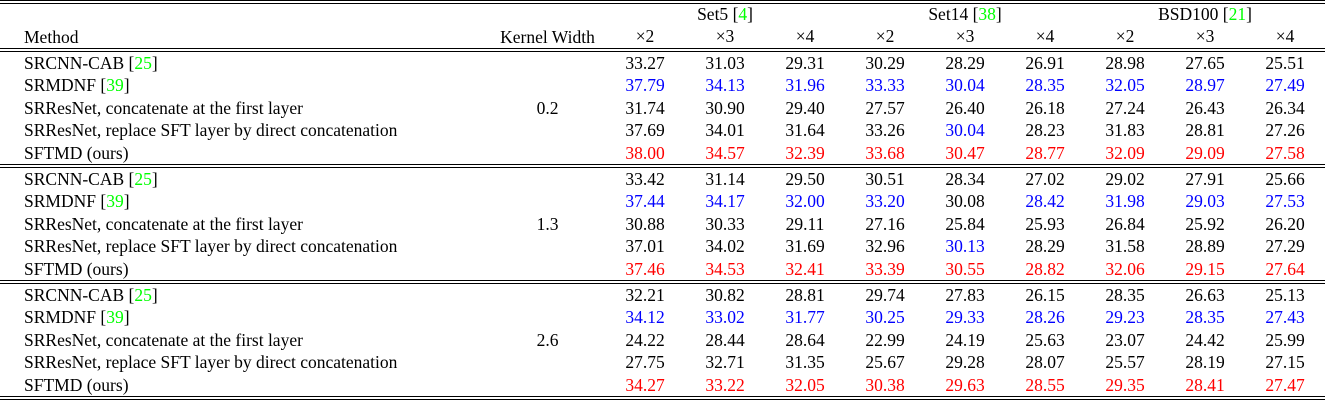 The height and width of the screenshot is (402, 1325). Describe the element at coordinates (805, 152) in the screenshot. I see `psnr-cell: 32.39` at that location.